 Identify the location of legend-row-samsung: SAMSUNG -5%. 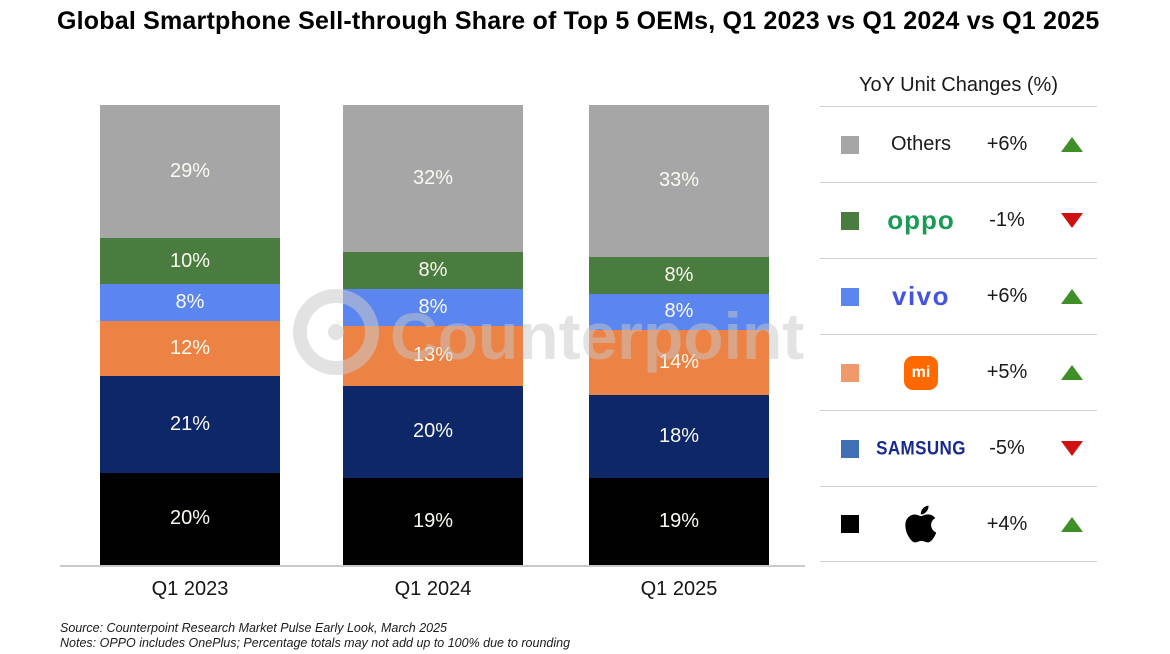
(958, 448).